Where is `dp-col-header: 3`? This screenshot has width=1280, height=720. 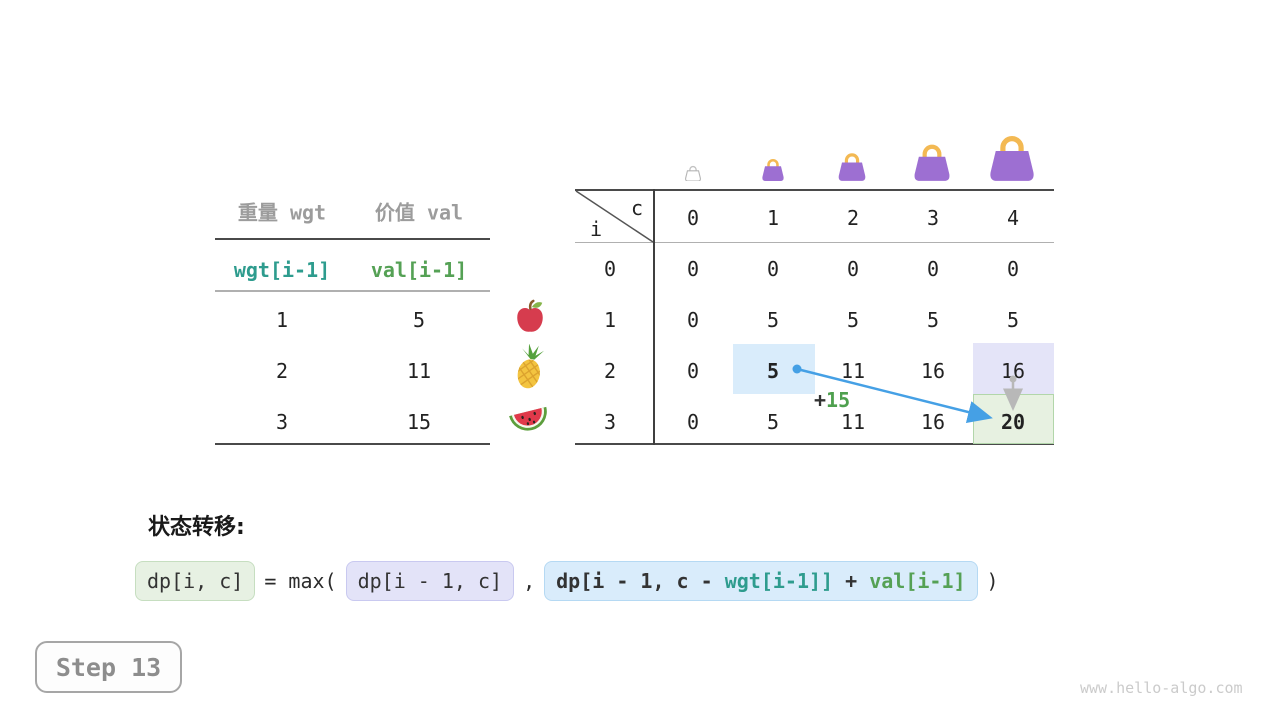
dp-col-header: 3 is located at coordinates (933, 218).